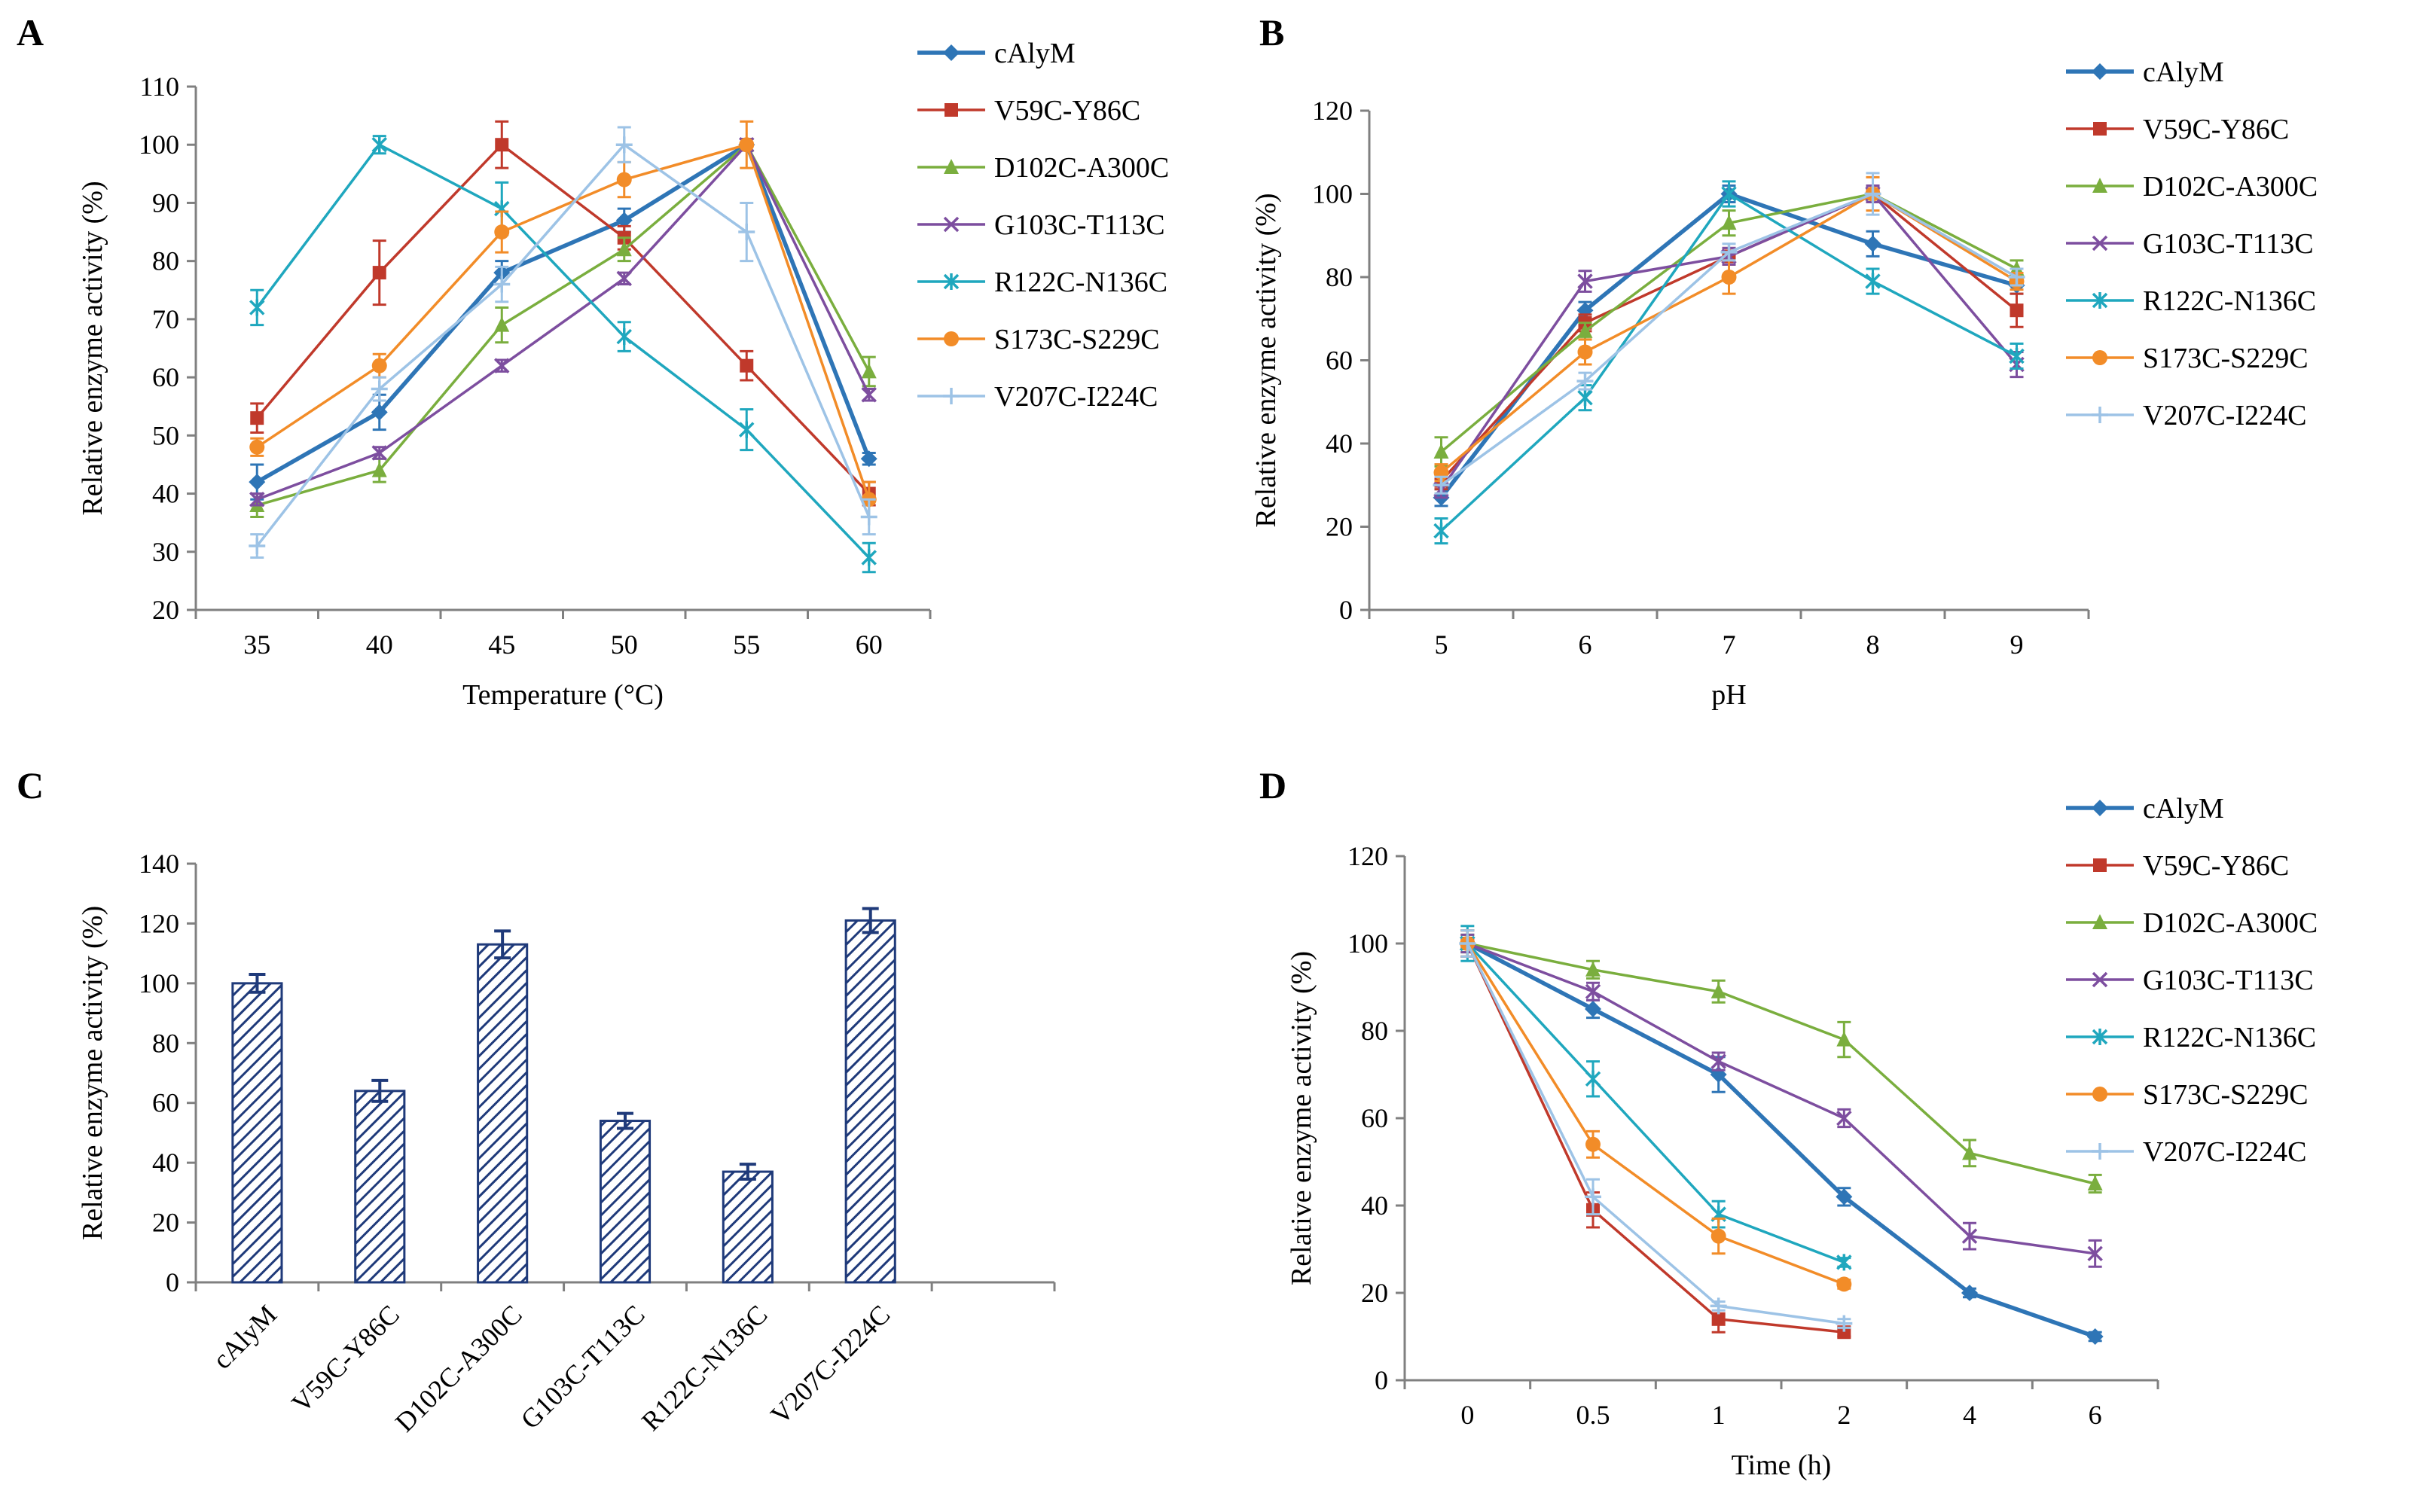 The height and width of the screenshot is (1512, 2420). I want to click on b-data-point-d102c-a300c, so click(1729, 223).